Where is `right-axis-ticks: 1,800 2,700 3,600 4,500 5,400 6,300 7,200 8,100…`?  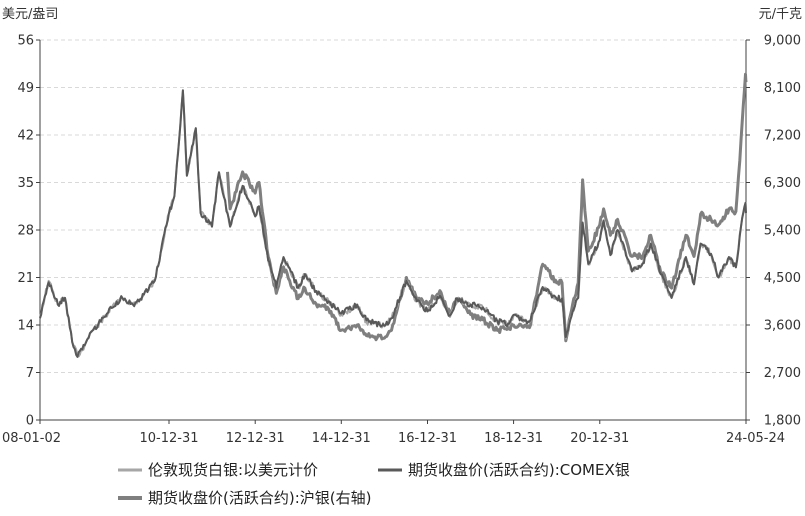 right-axis-ticks: 1,800 2,700 3,600 4,500 5,400 6,300 7,200 8,100… is located at coordinates (773, 231).